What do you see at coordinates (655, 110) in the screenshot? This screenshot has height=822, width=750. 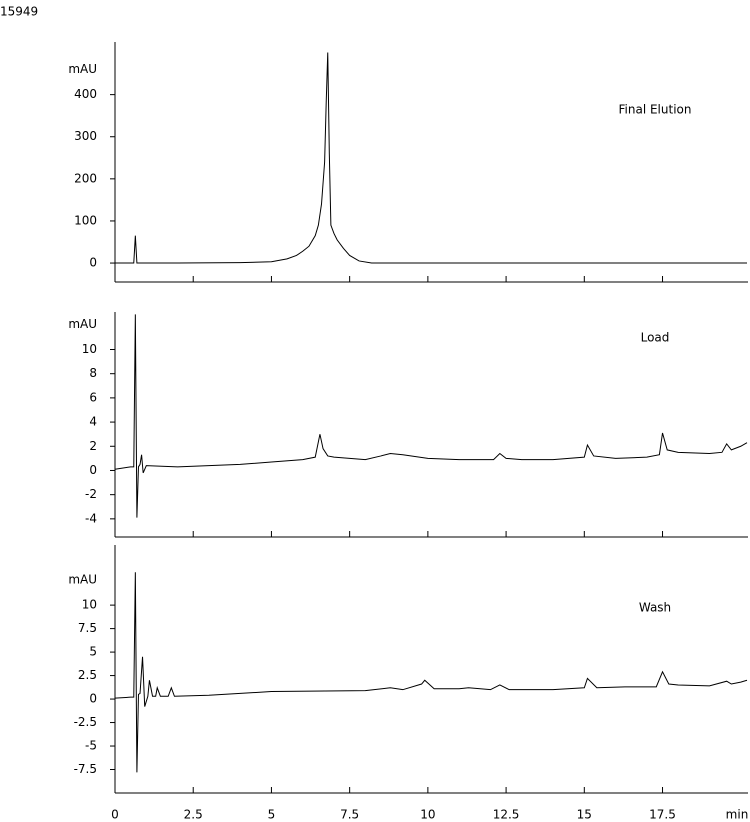 I see `trace-annotation: Final Elution` at bounding box center [655, 110].